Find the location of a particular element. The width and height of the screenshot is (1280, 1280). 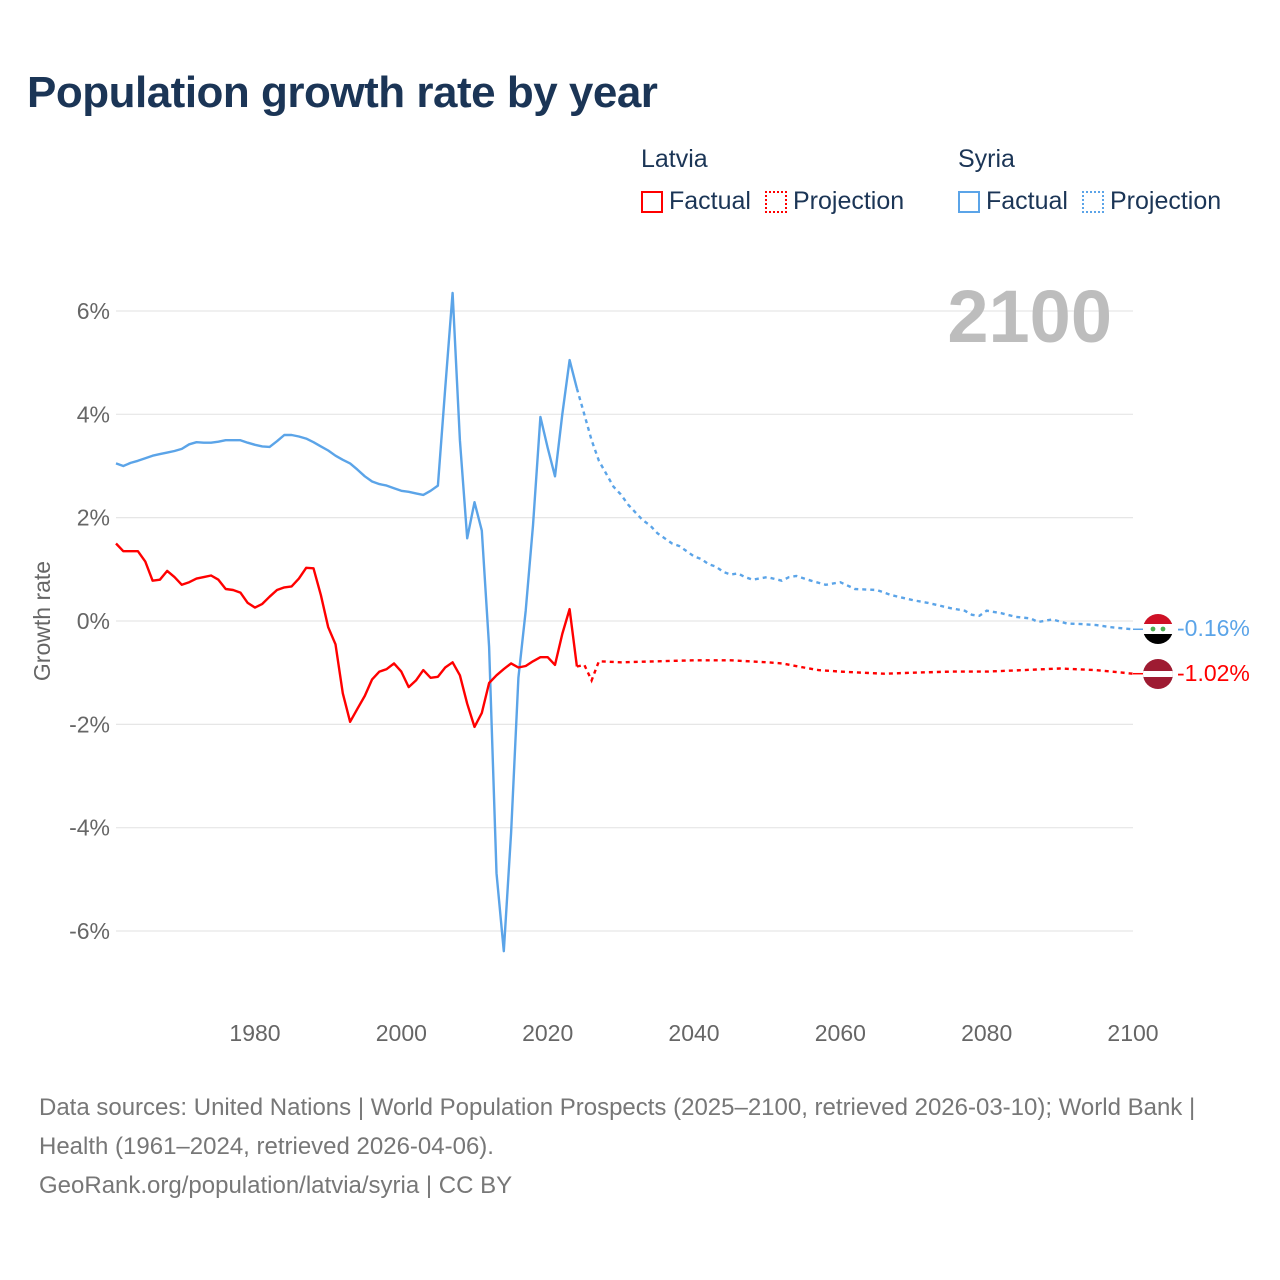

legend-country-label: Syria is located at coordinates (986, 159).